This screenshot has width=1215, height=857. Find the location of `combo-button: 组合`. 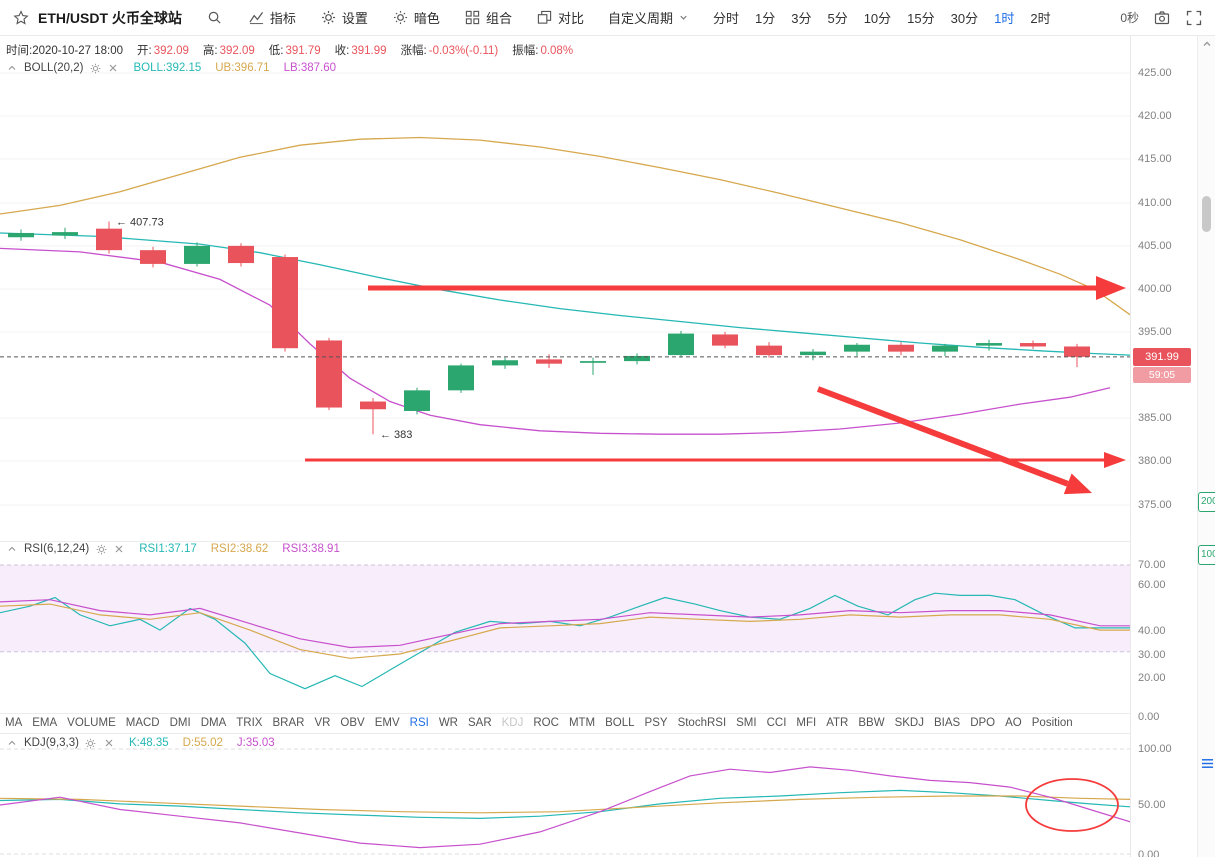

combo-button: 组合 is located at coordinates (488, 17).